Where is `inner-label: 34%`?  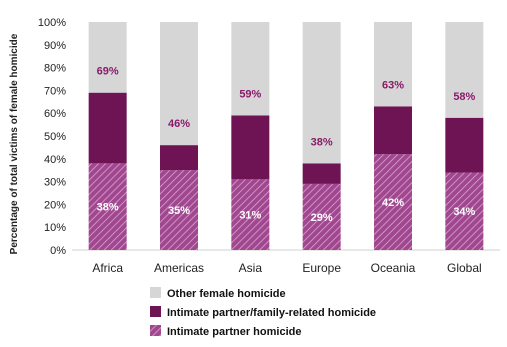
inner-label: 34% is located at coordinates (464, 212).